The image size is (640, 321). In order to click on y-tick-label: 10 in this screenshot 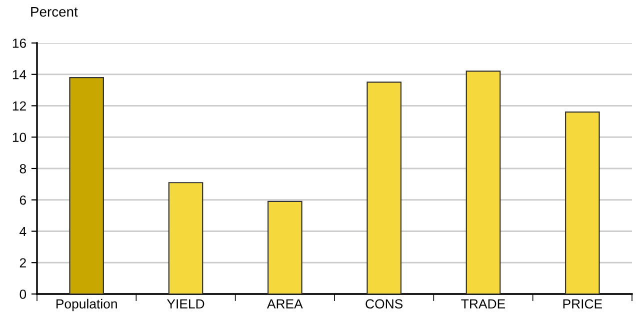, I will do `click(19, 137)`.